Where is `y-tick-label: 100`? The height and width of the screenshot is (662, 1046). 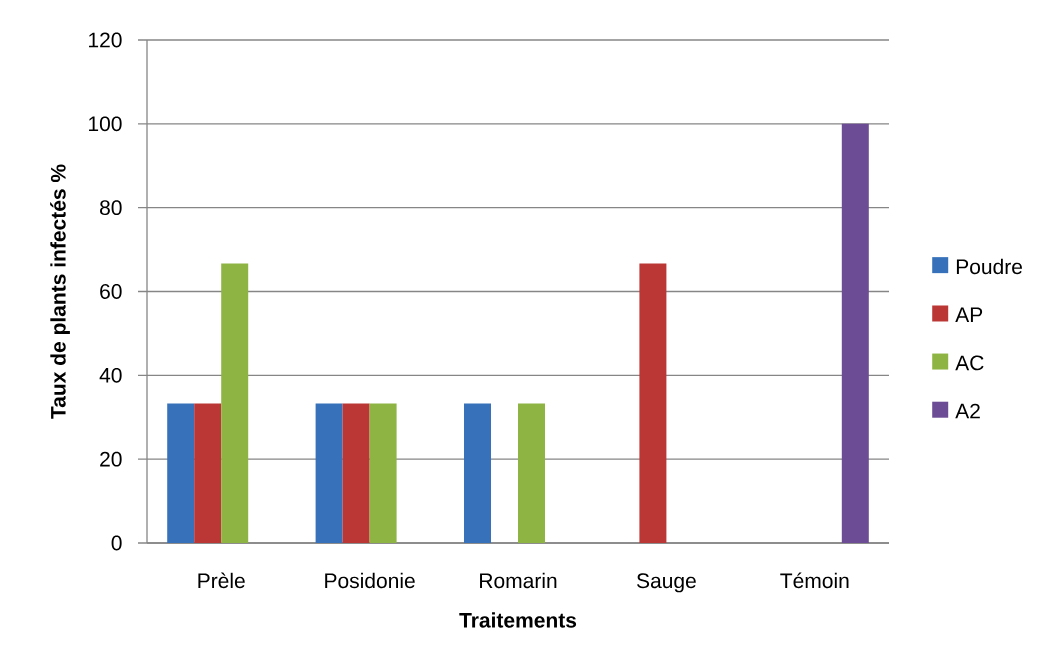 y-tick-label: 100 is located at coordinates (105, 124).